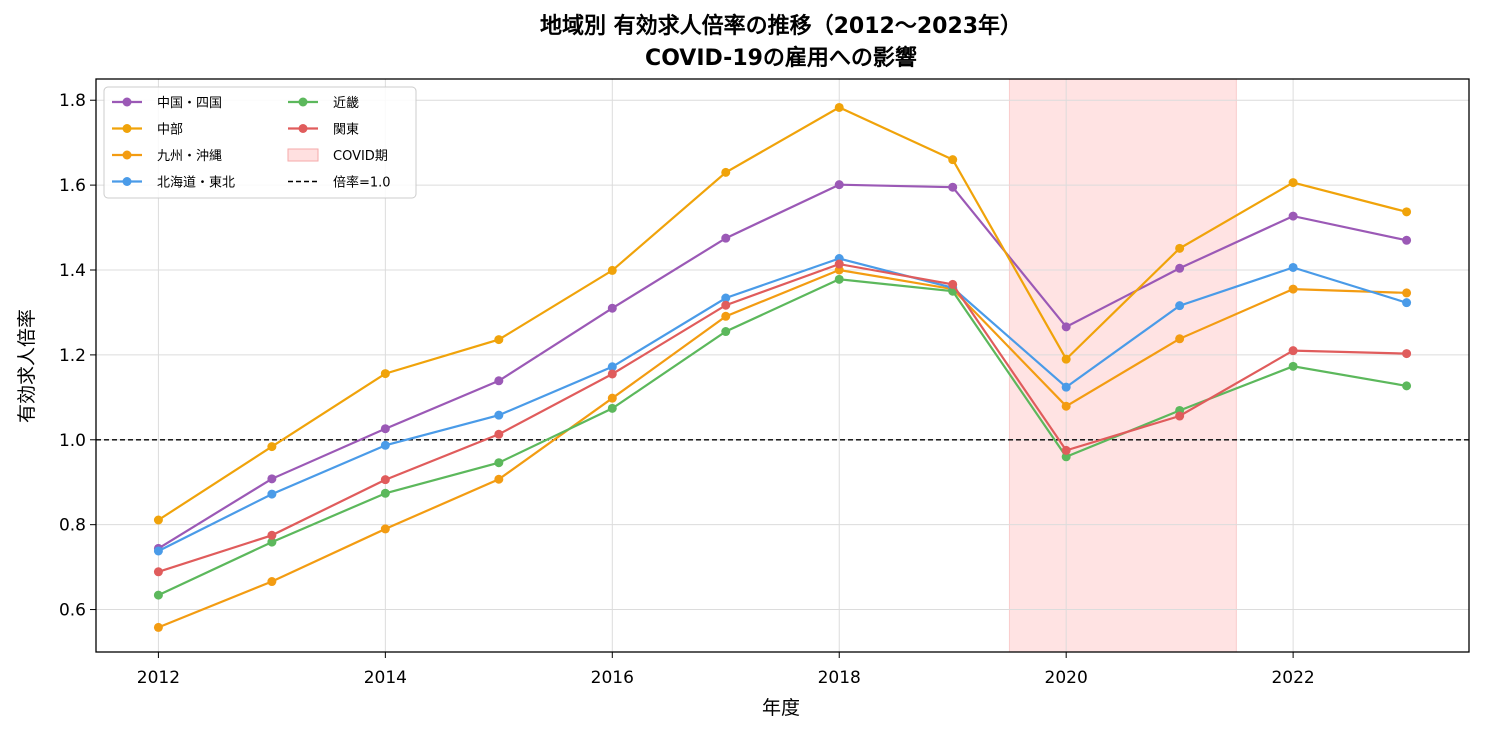 Image resolution: width=1485 pixels, height=735 pixels. Describe the element at coordinates (72, 356) in the screenshot. I see `y-tick-label: 1.2` at that location.